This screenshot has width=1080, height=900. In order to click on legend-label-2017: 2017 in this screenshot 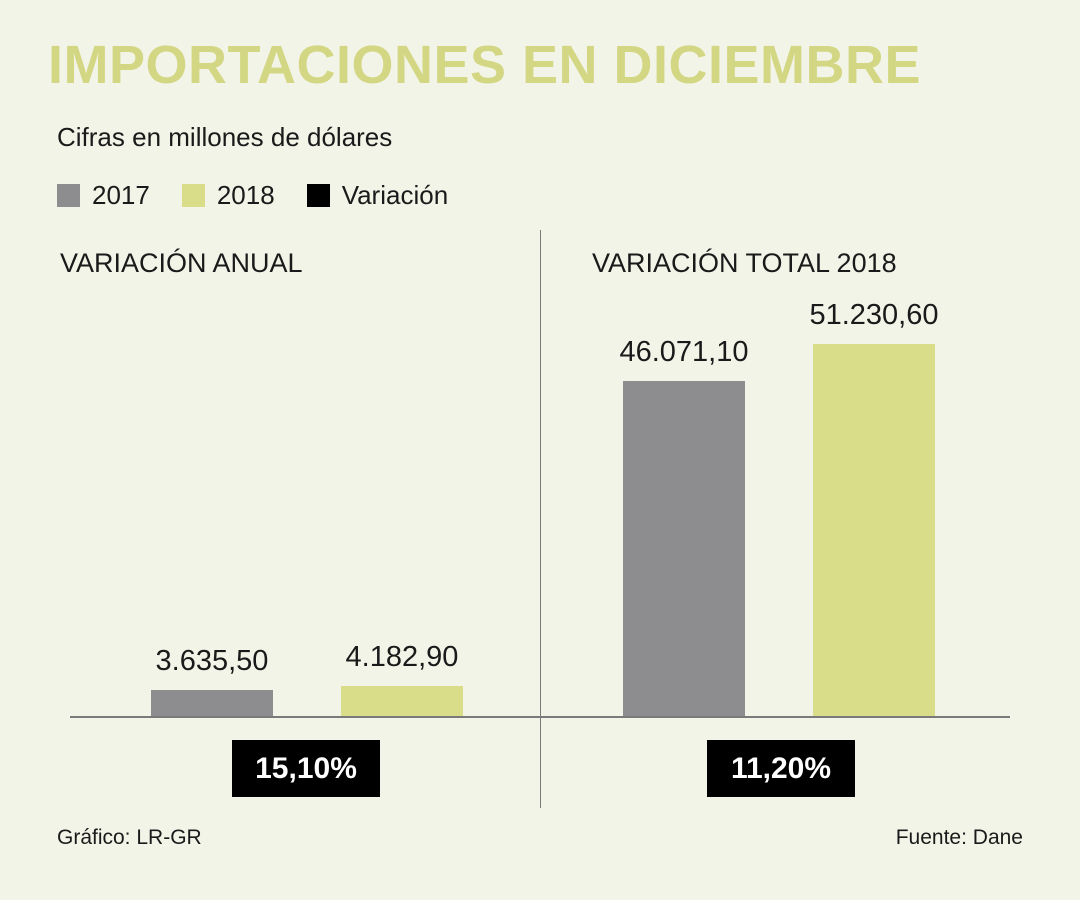, I will do `click(121, 195)`.